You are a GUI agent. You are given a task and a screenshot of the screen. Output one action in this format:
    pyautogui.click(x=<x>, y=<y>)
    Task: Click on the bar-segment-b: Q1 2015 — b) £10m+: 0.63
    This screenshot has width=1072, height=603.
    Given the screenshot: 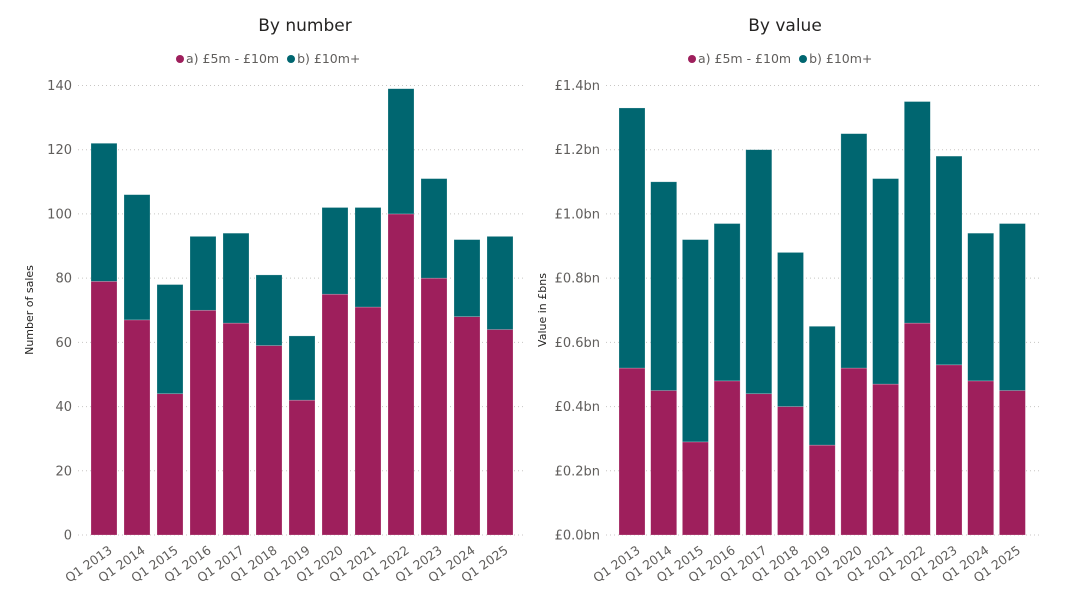 What is the action you would take?
    pyautogui.click(x=695, y=341)
    